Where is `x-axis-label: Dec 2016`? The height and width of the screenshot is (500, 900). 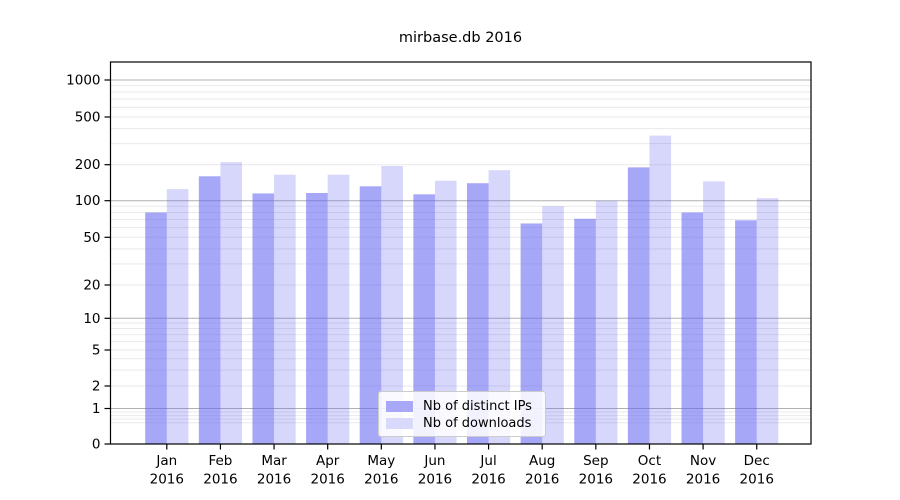 x-axis-label: Dec 2016 is located at coordinates (757, 470).